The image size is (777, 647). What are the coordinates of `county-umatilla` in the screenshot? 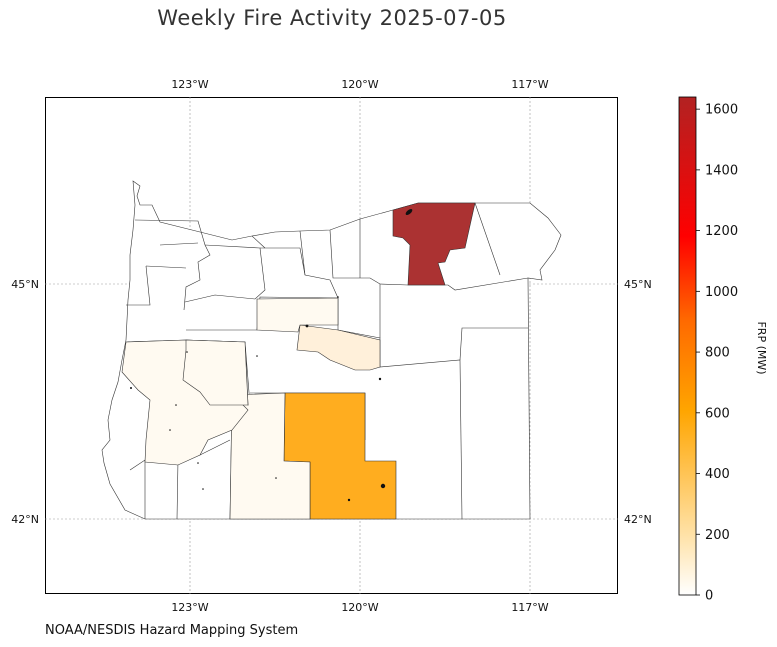 It's located at (434, 244).